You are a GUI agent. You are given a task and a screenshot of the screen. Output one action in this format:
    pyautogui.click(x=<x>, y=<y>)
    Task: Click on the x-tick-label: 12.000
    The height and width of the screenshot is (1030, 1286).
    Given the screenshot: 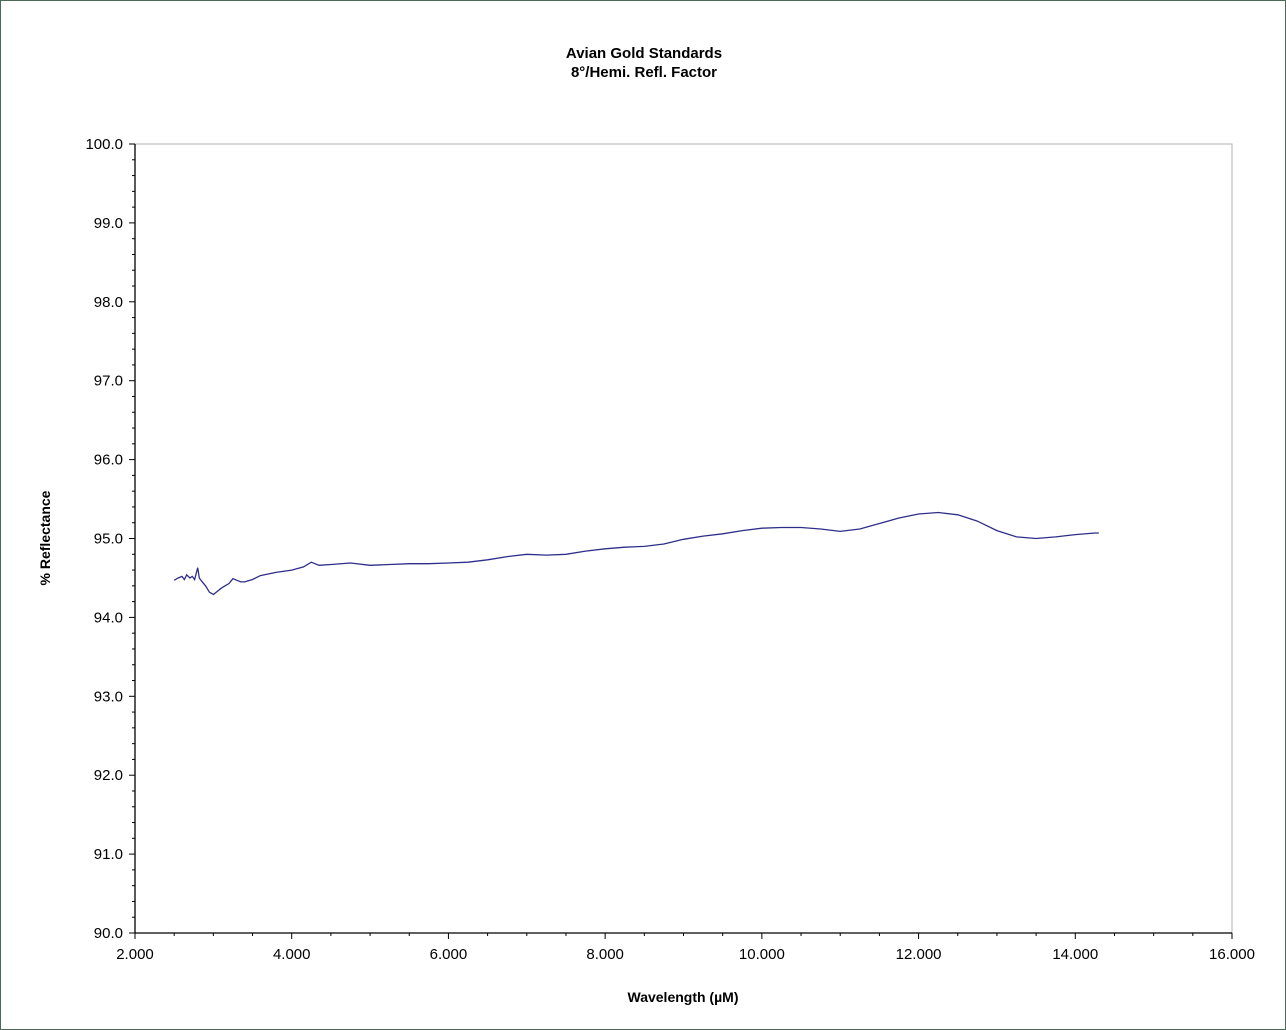 What is the action you would take?
    pyautogui.click(x=919, y=954)
    